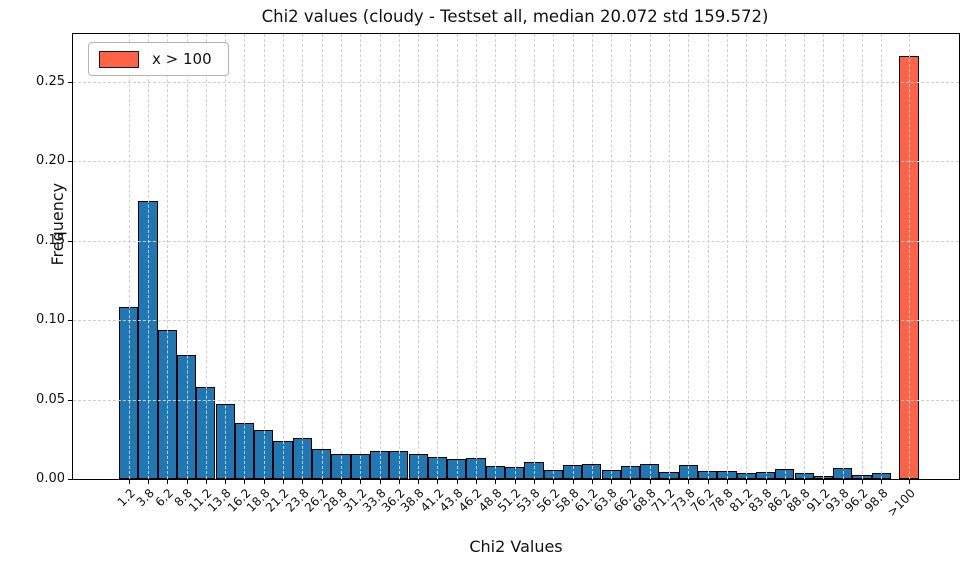  I want to click on y-tick-label: 0.10, so click(50, 320).